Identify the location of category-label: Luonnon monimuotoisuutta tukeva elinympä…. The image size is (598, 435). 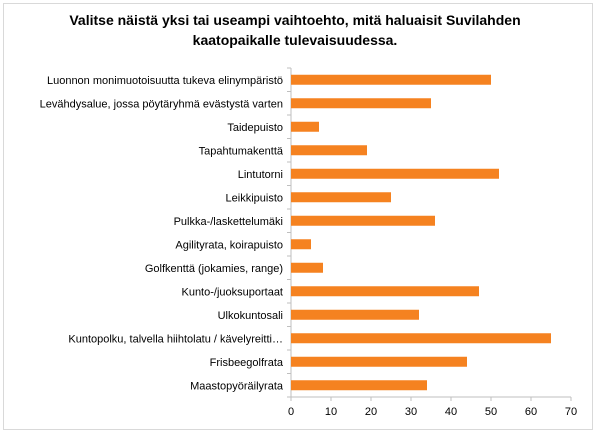
(165, 81).